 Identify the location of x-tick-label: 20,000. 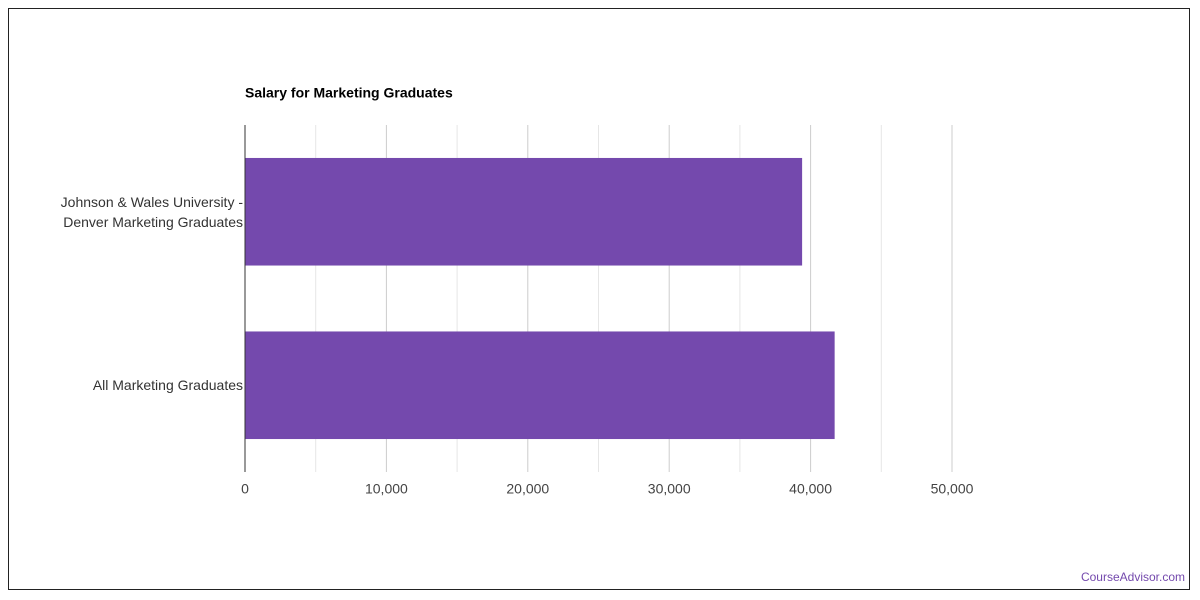
(527, 489).